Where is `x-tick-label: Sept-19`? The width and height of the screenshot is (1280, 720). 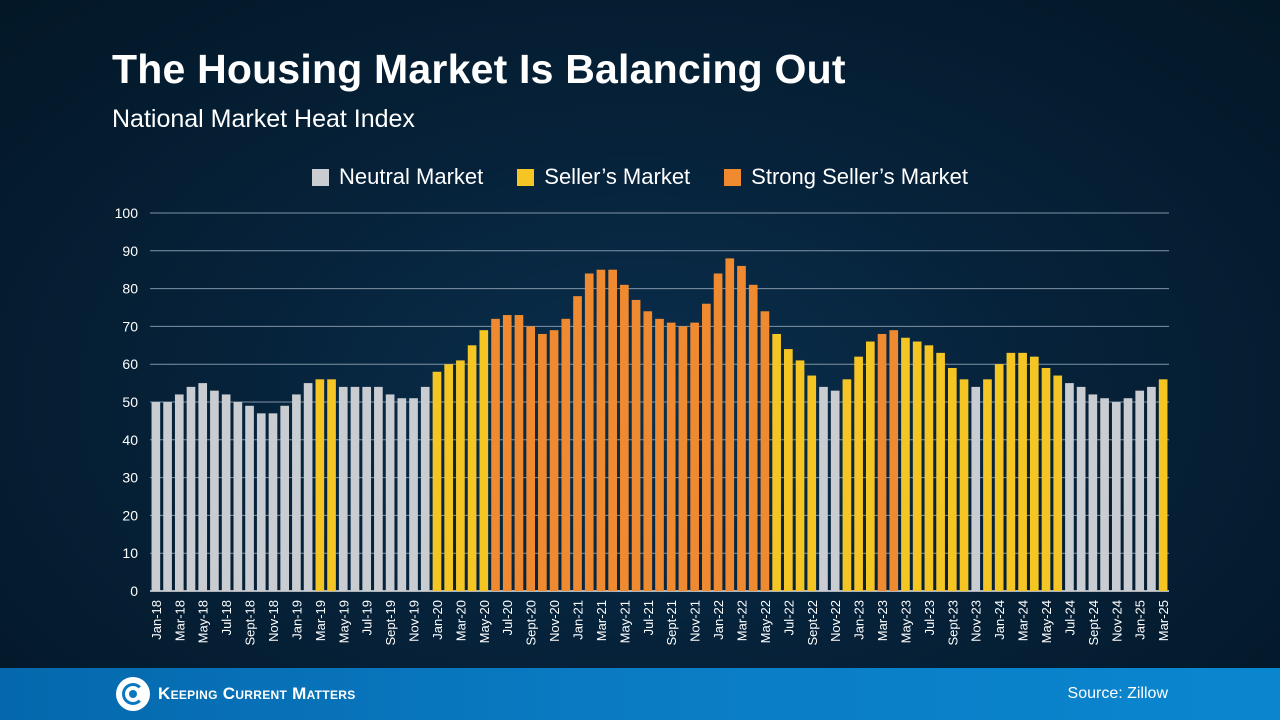
x-tick-label: Sept-19 is located at coordinates (390, 623).